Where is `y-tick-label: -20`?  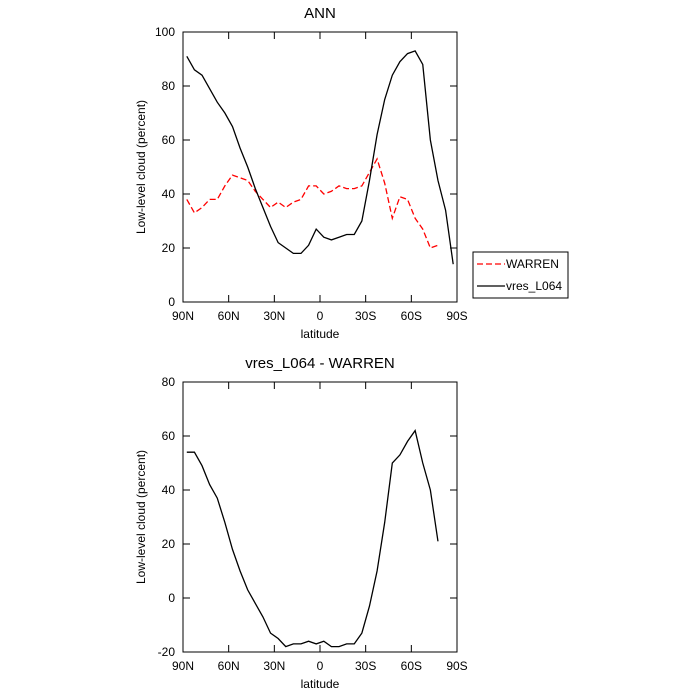
y-tick-label: -20 is located at coordinates (167, 652).